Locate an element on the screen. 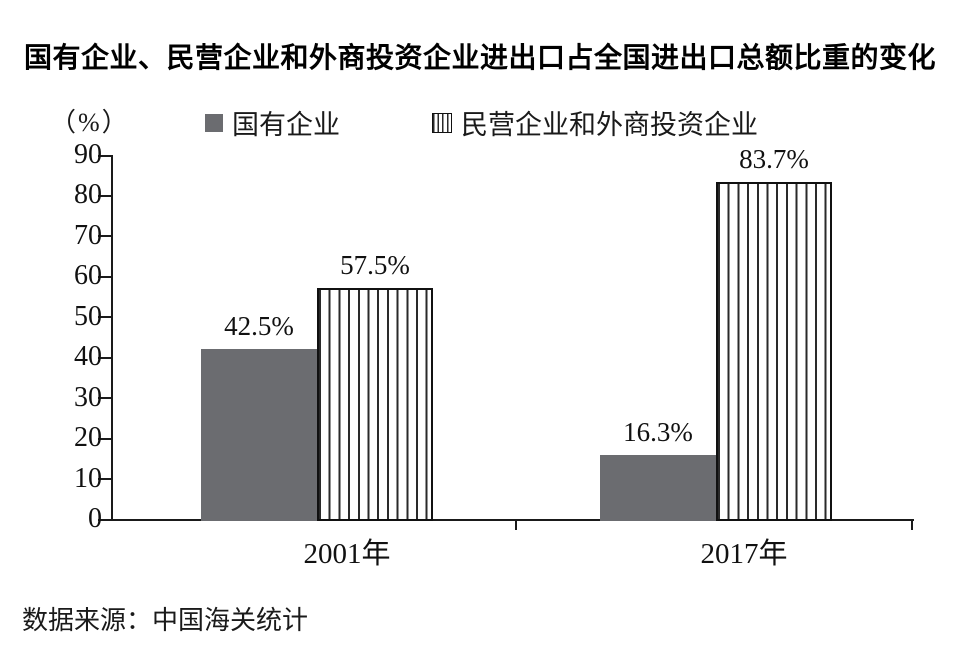  y-axis-tick-label: 30 is located at coordinates (88, 397).